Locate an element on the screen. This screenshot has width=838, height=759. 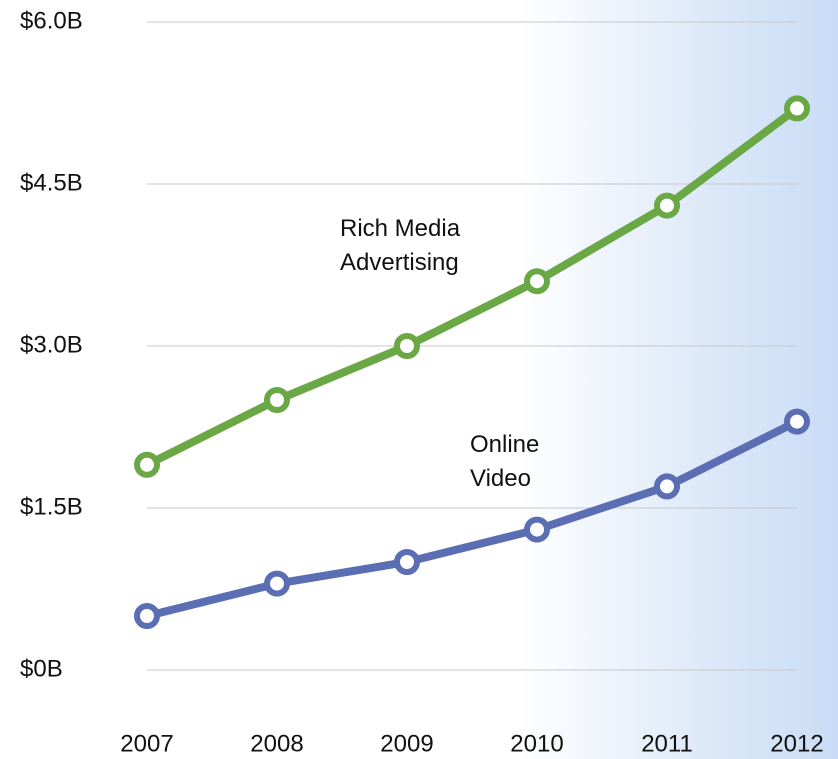
y-tick-label: $0B is located at coordinates (41, 668).